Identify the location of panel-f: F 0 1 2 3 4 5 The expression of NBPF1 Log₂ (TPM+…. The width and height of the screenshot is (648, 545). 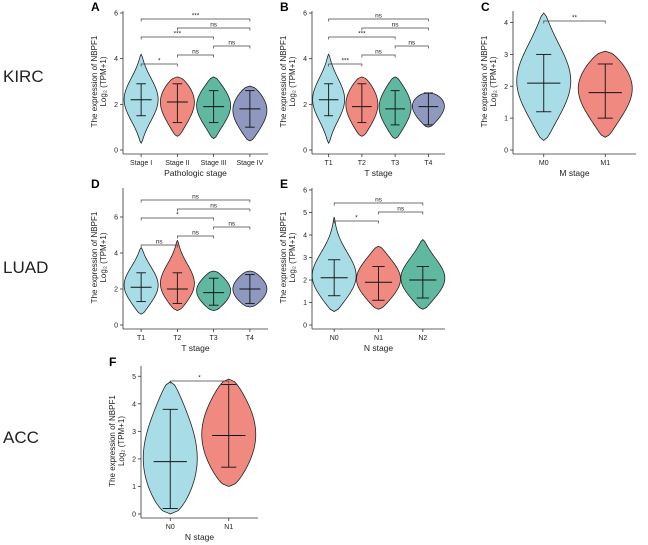
(183, 448).